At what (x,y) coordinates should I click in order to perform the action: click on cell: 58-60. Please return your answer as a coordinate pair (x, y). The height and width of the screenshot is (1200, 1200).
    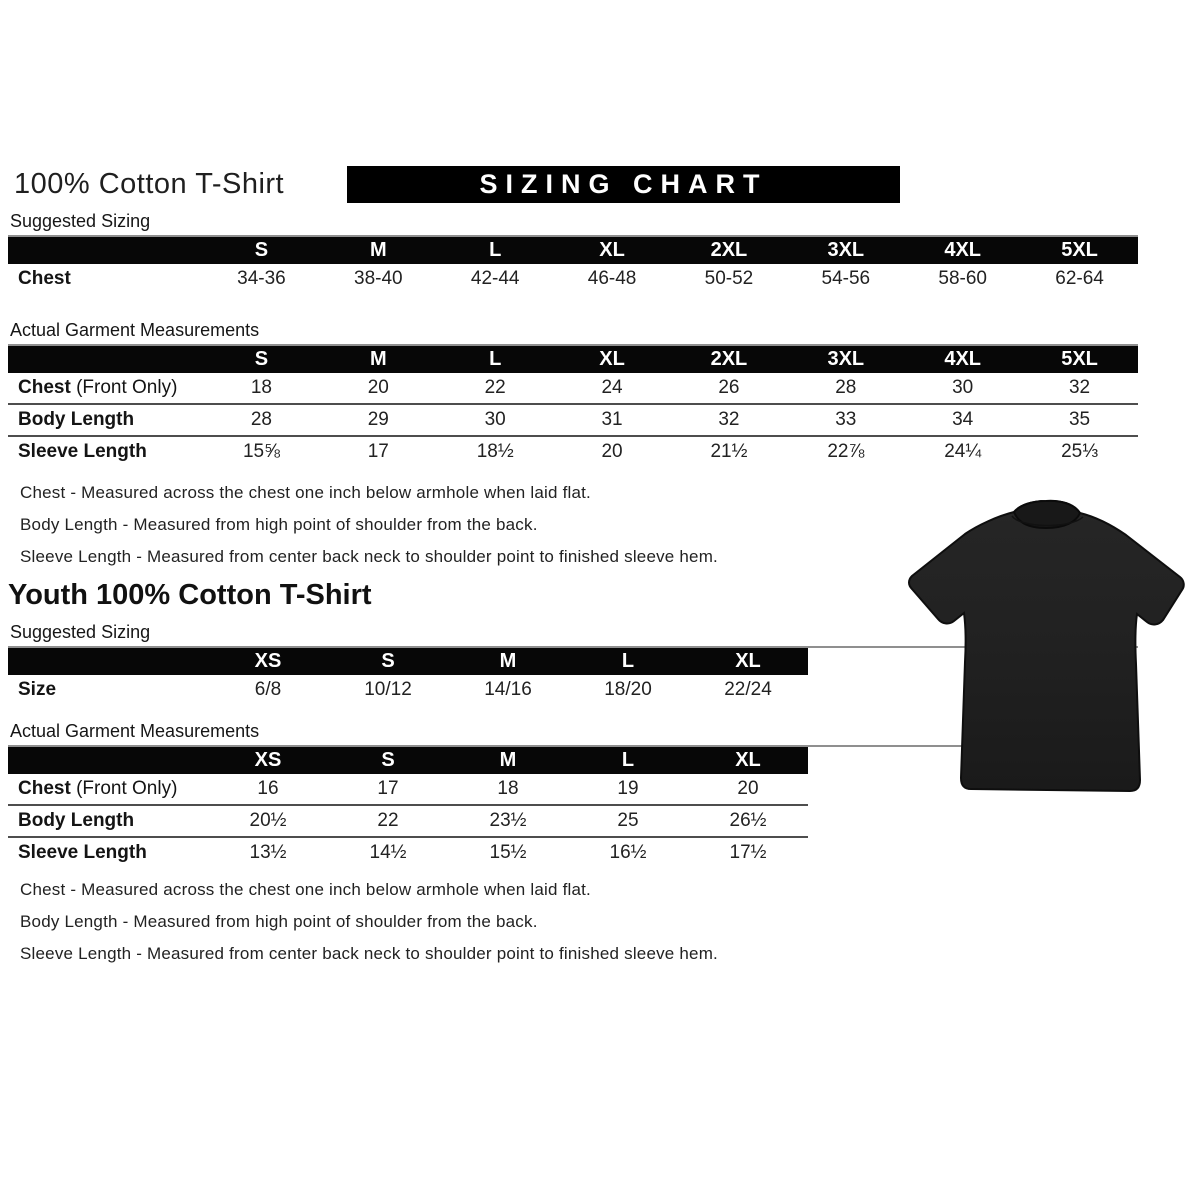
    Looking at the image, I should click on (962, 278).